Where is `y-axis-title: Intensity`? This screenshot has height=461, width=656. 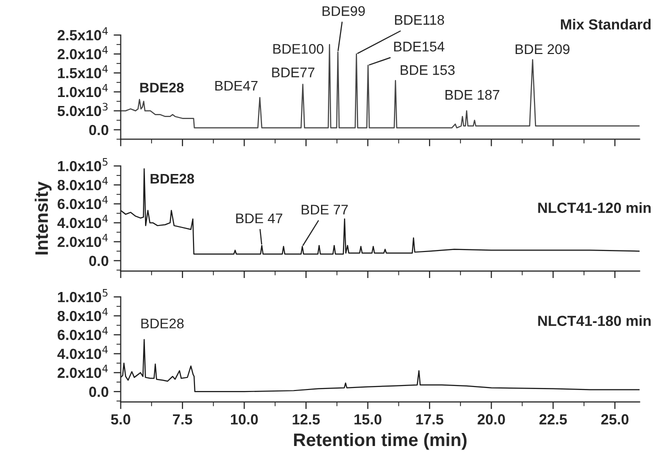 y-axis-title: Intensity is located at coordinates (43, 217).